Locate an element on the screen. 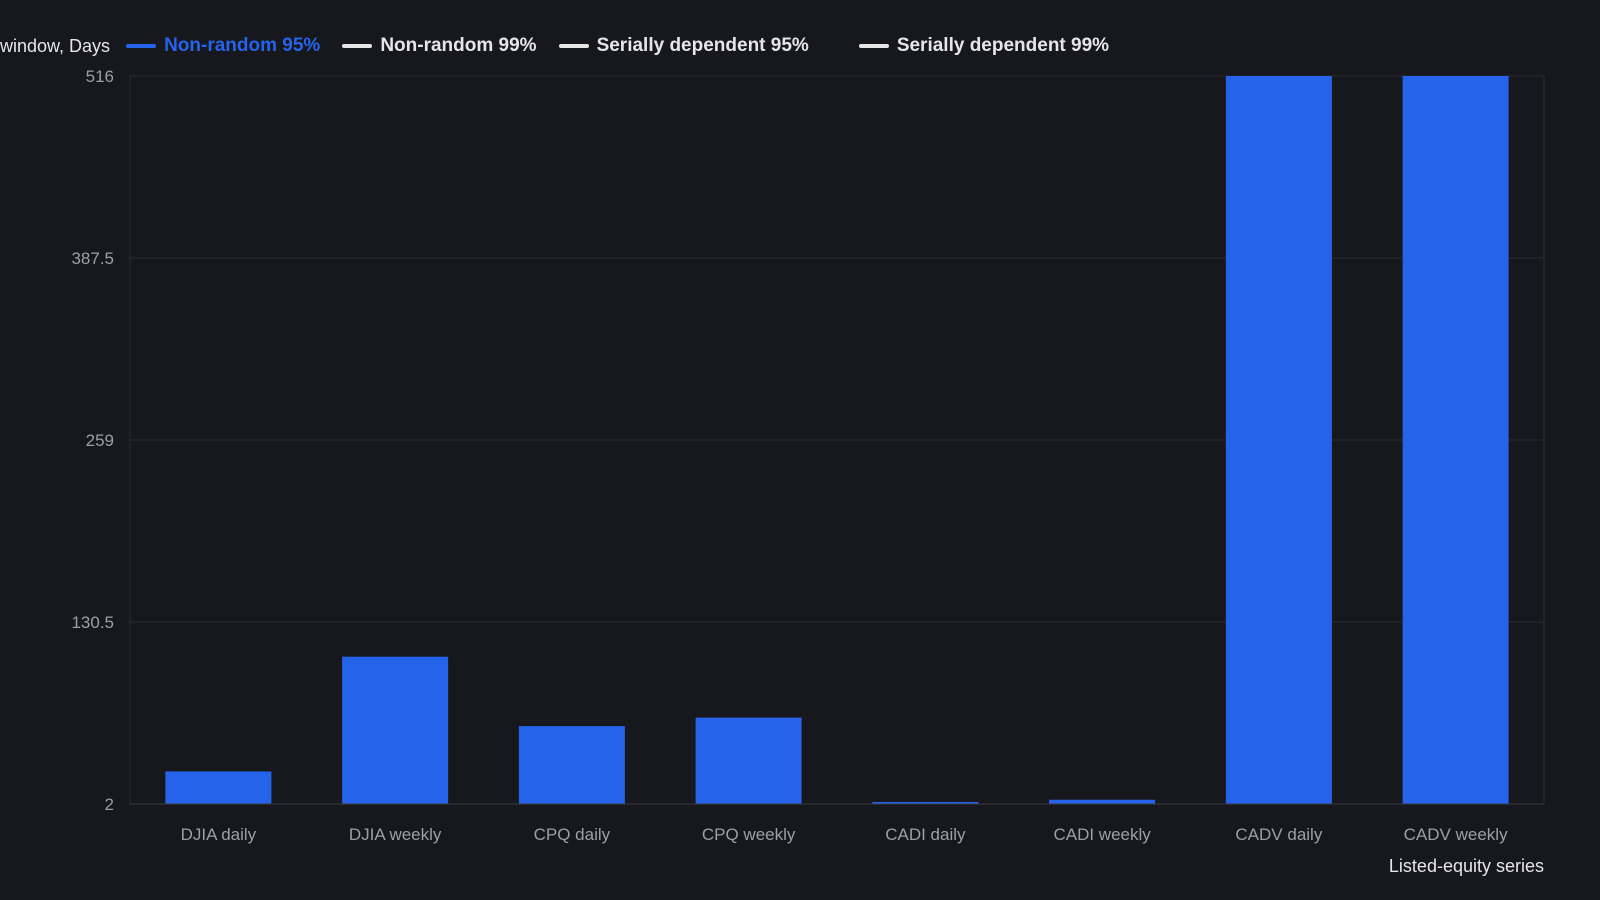 The height and width of the screenshot is (900, 1600). legend-label-non-random-99: Non-random 99% is located at coordinates (458, 45).